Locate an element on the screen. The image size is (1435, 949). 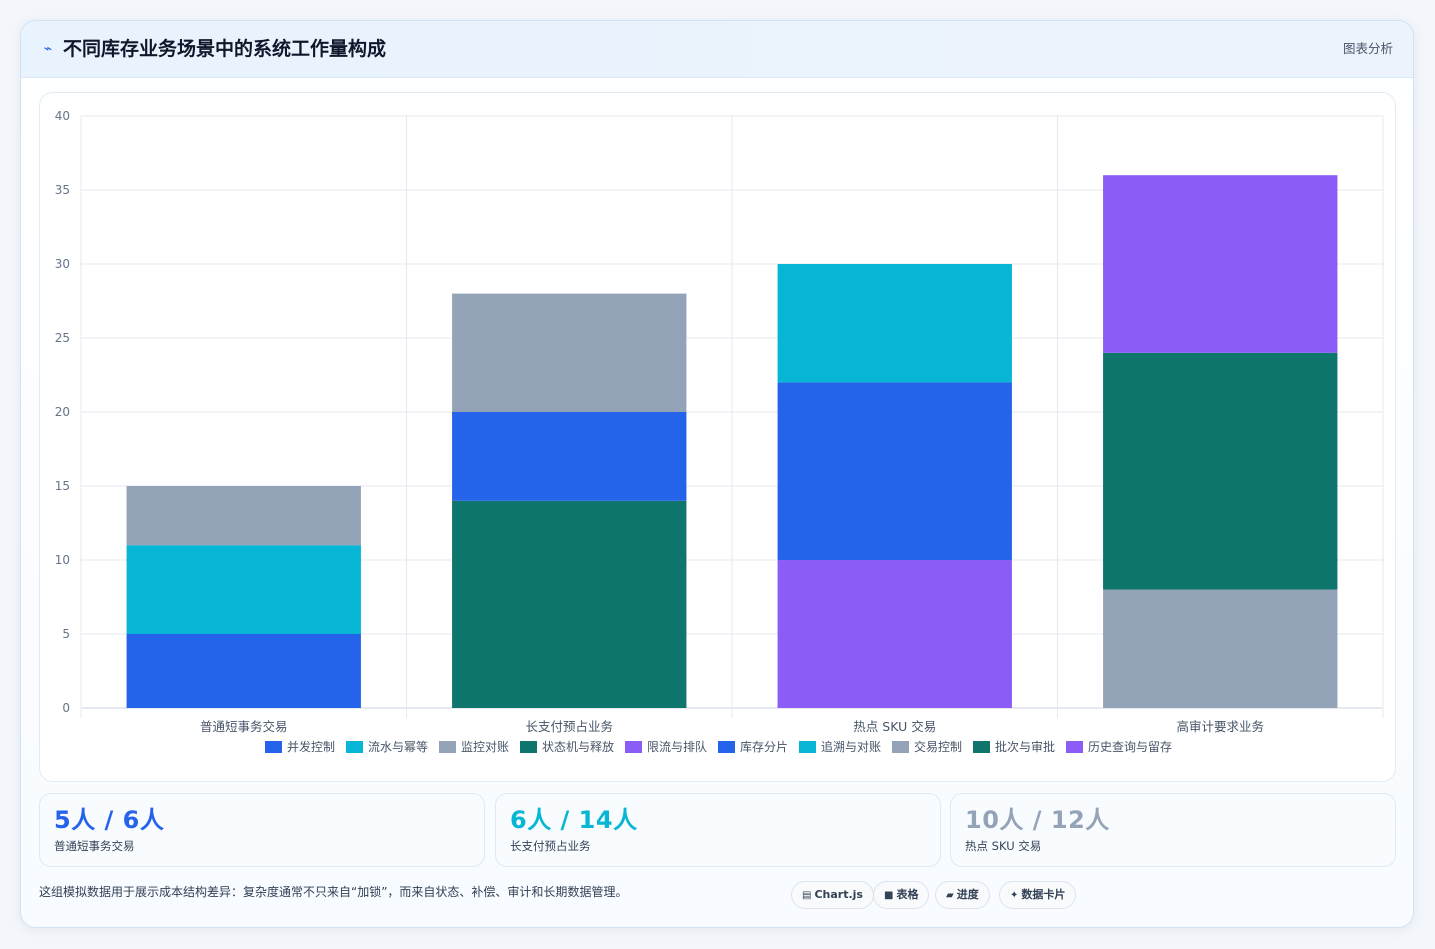
y-tick-label: 0 is located at coordinates (66, 708).